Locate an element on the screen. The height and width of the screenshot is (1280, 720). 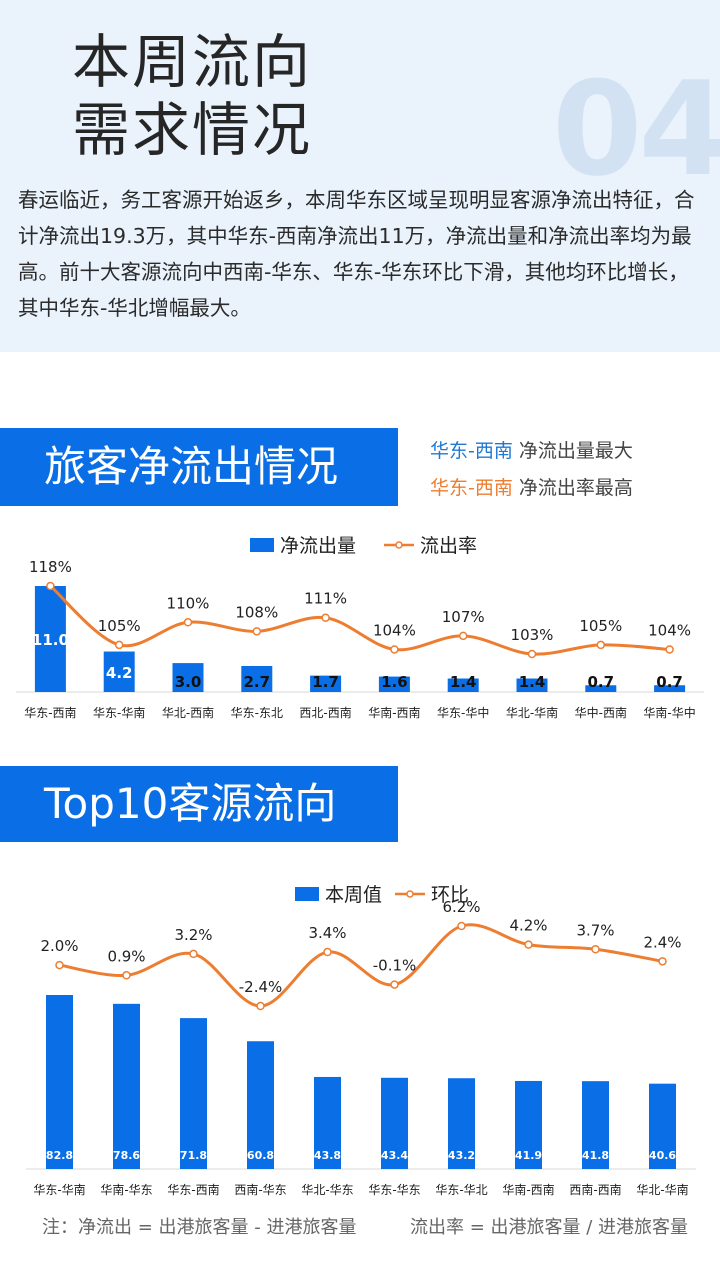
highlight-1-key: 华东-西南 is located at coordinates (471, 451).